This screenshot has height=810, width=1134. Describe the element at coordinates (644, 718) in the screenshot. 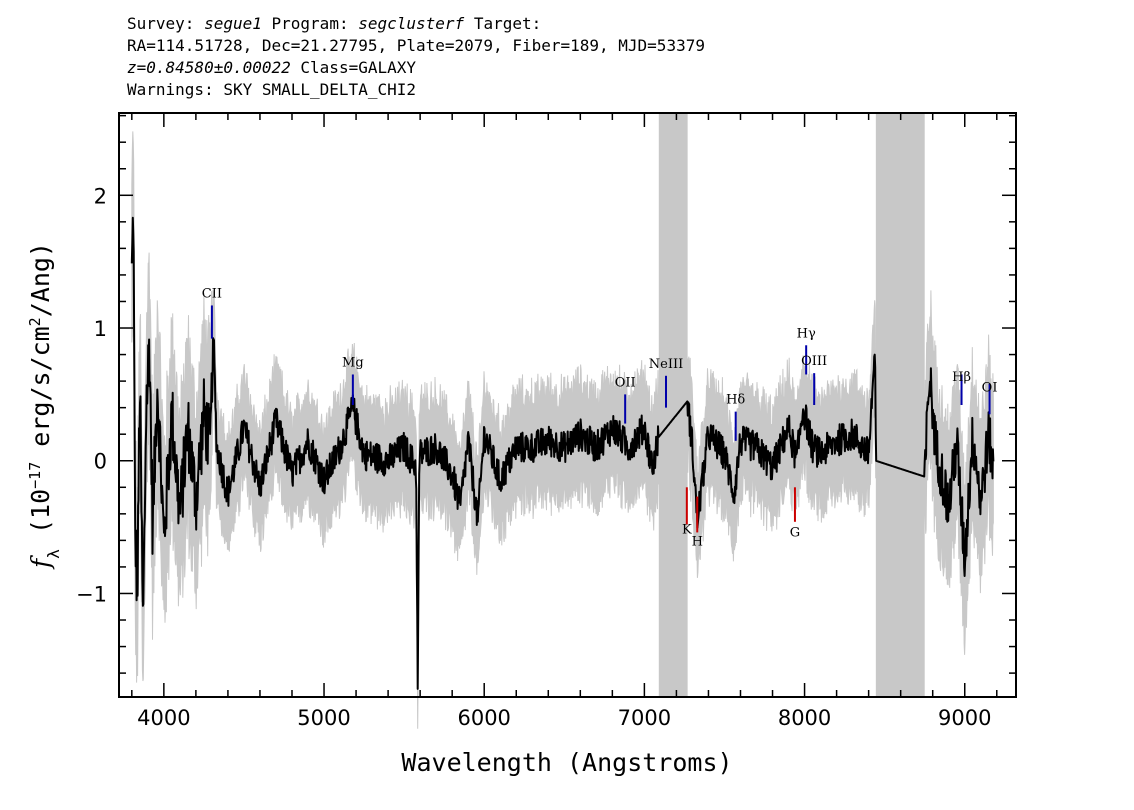

I see `x-tick-label: 7000` at that location.